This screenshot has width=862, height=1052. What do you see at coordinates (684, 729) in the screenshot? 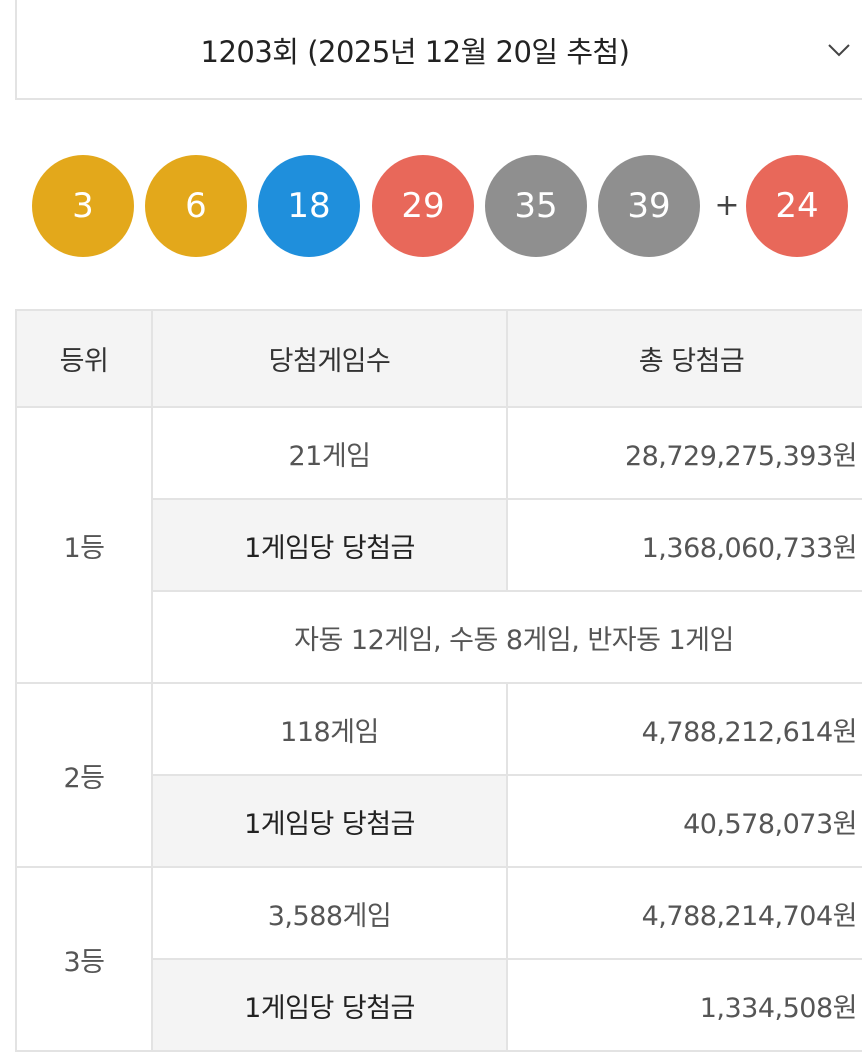
I see `total-prize-cell: 4,788,212,614원` at bounding box center [684, 729].